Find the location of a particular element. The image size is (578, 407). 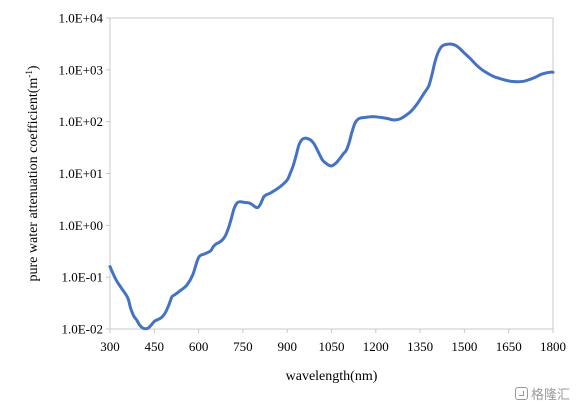

y-axis-title-close: ) is located at coordinates (33, 67).